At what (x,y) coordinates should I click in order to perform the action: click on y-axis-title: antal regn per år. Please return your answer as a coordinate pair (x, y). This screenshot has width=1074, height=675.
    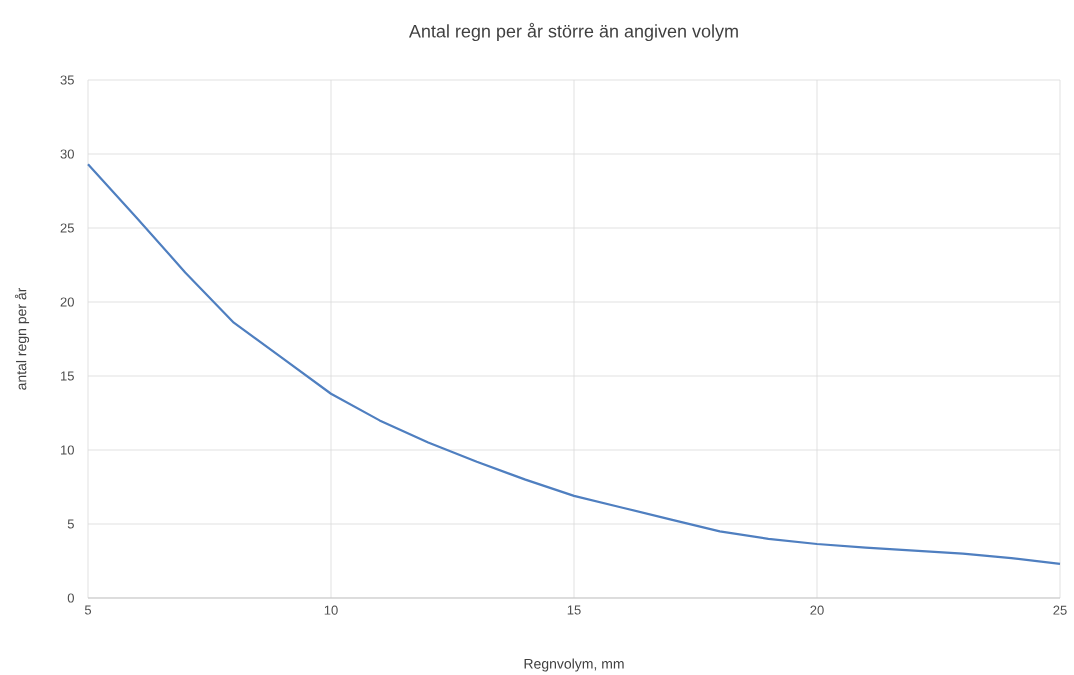
    Looking at the image, I should click on (22, 338).